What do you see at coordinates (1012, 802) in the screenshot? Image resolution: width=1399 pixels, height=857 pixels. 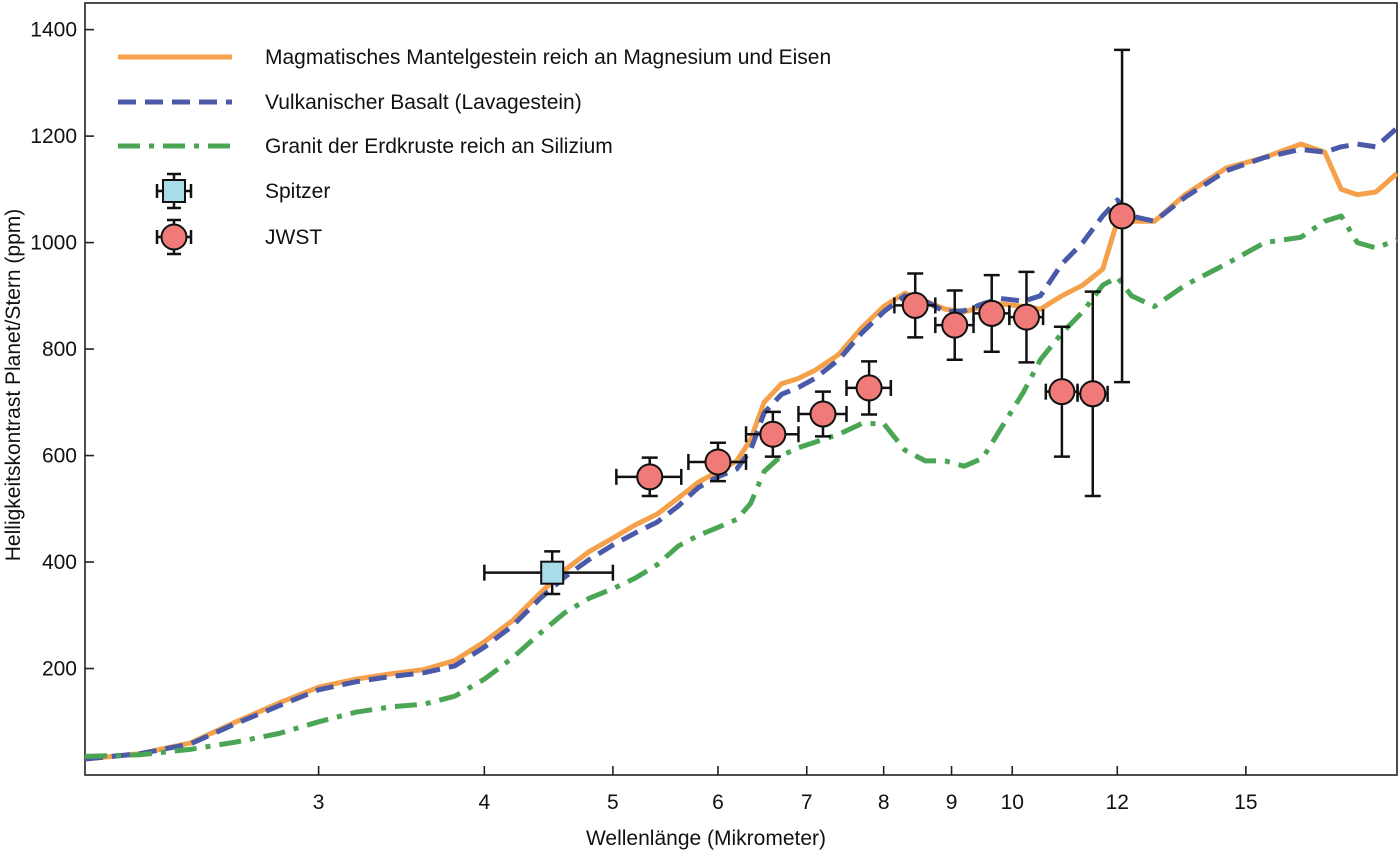 I see `x-tick-label: 10` at bounding box center [1012, 802].